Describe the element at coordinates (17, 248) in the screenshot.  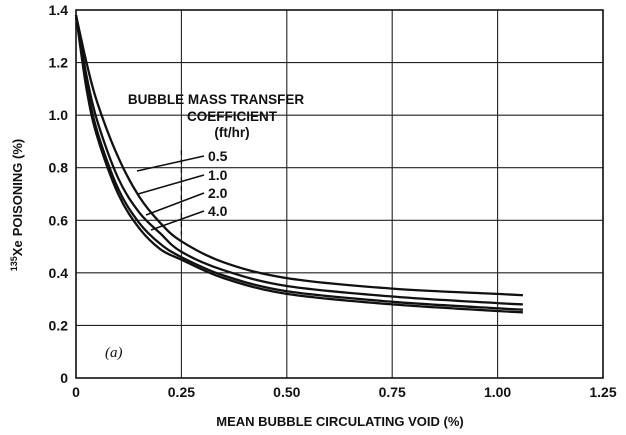
I see `y-axis-label-element: Xe` at that location.